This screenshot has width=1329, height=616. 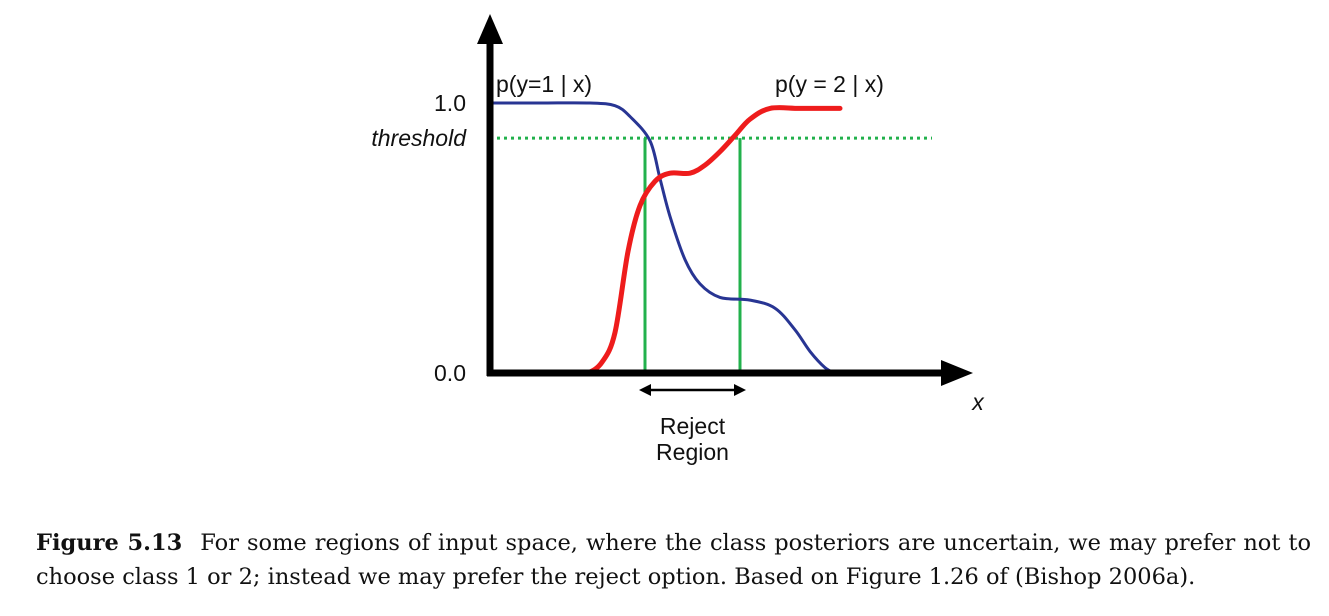 What do you see at coordinates (490, 29) in the screenshot?
I see `y-axis-arrowhead` at bounding box center [490, 29].